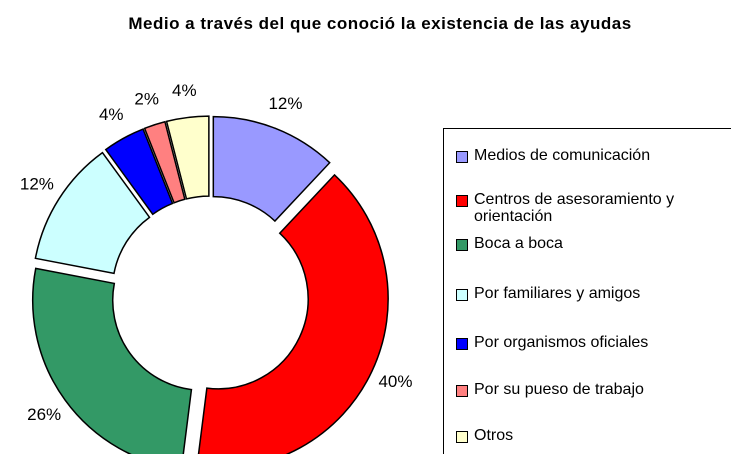  What do you see at coordinates (557, 293) in the screenshot?
I see `legend-label: Por familiares y amigos` at bounding box center [557, 293].